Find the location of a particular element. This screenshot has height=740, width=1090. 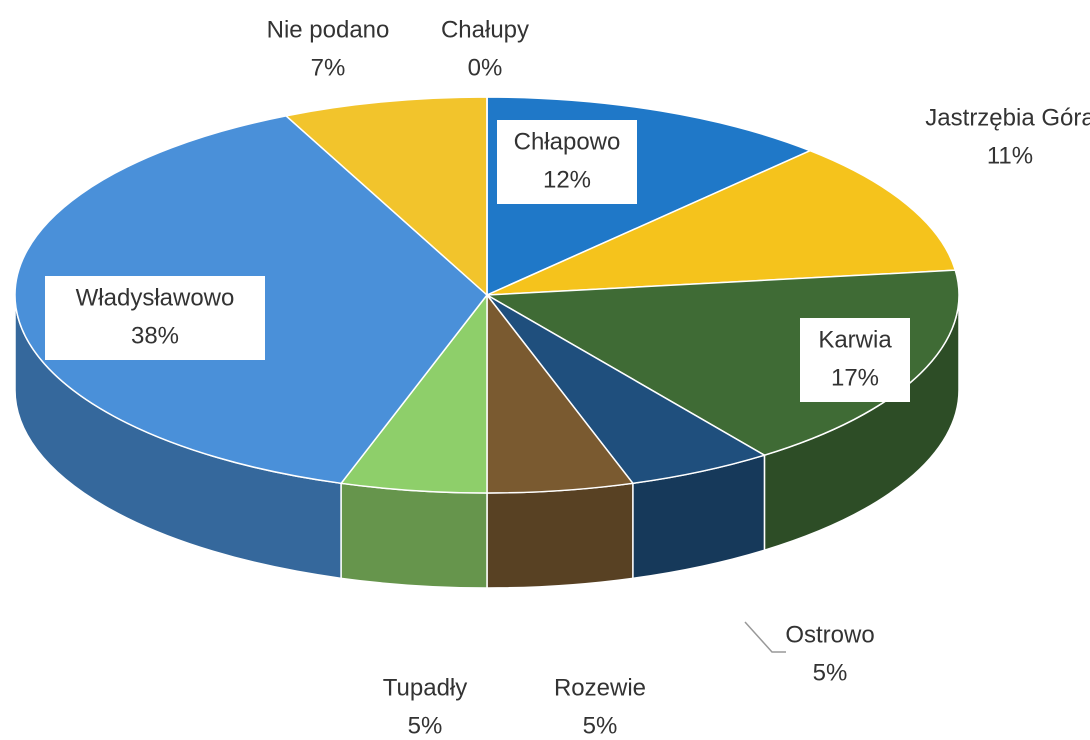

leader-line is located at coordinates (765, 637).